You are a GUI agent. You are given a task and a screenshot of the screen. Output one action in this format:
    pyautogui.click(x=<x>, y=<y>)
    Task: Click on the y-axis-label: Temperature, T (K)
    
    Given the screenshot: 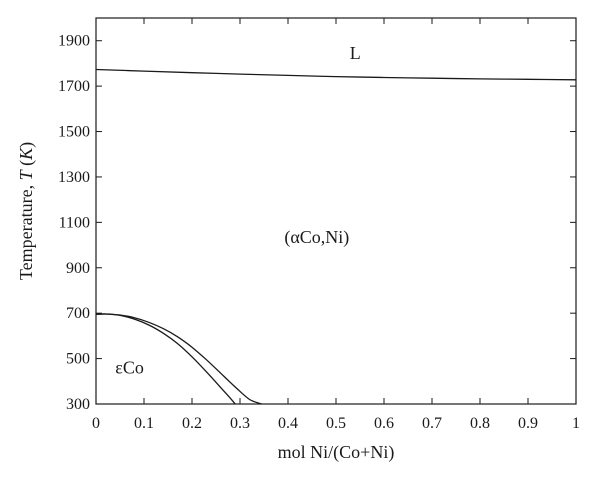 What is the action you would take?
    pyautogui.click(x=26, y=211)
    